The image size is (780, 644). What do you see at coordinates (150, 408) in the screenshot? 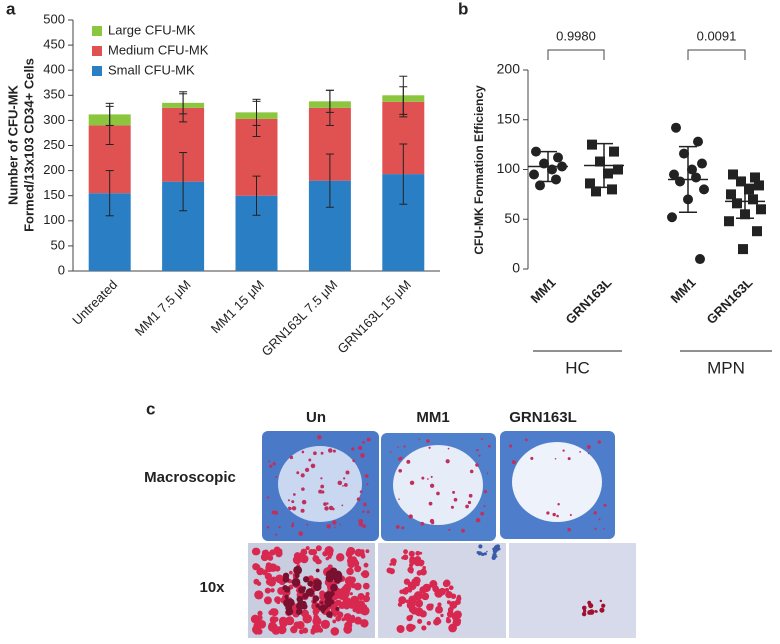
I see `panel-letter: c` at bounding box center [150, 408].